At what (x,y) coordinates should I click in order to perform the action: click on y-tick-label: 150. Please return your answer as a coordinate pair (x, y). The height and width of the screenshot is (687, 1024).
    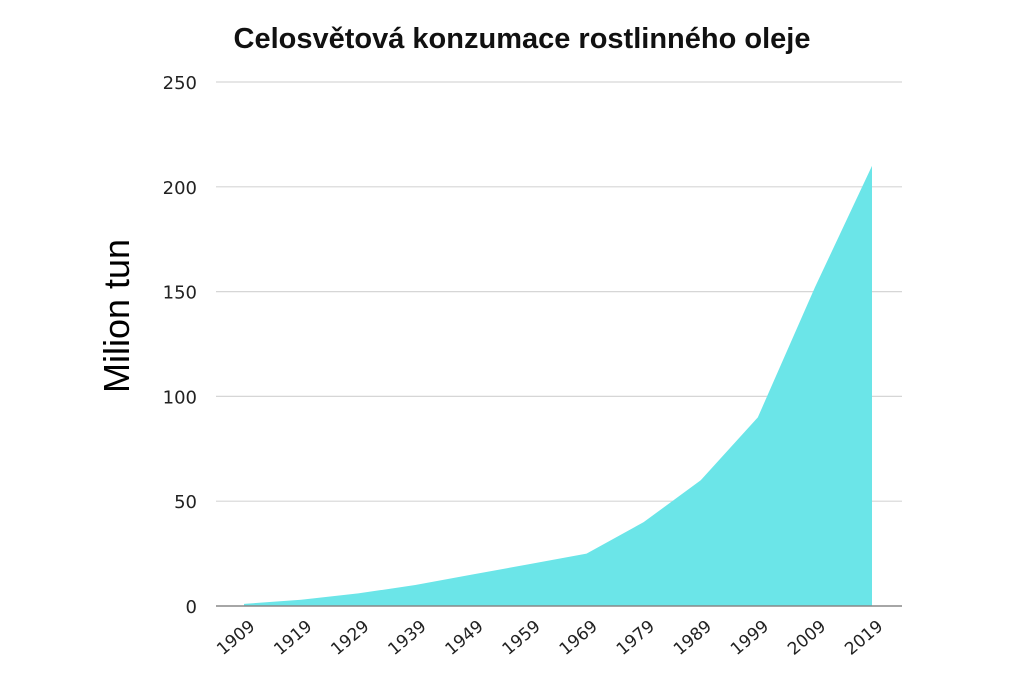
    Looking at the image, I should click on (180, 293).